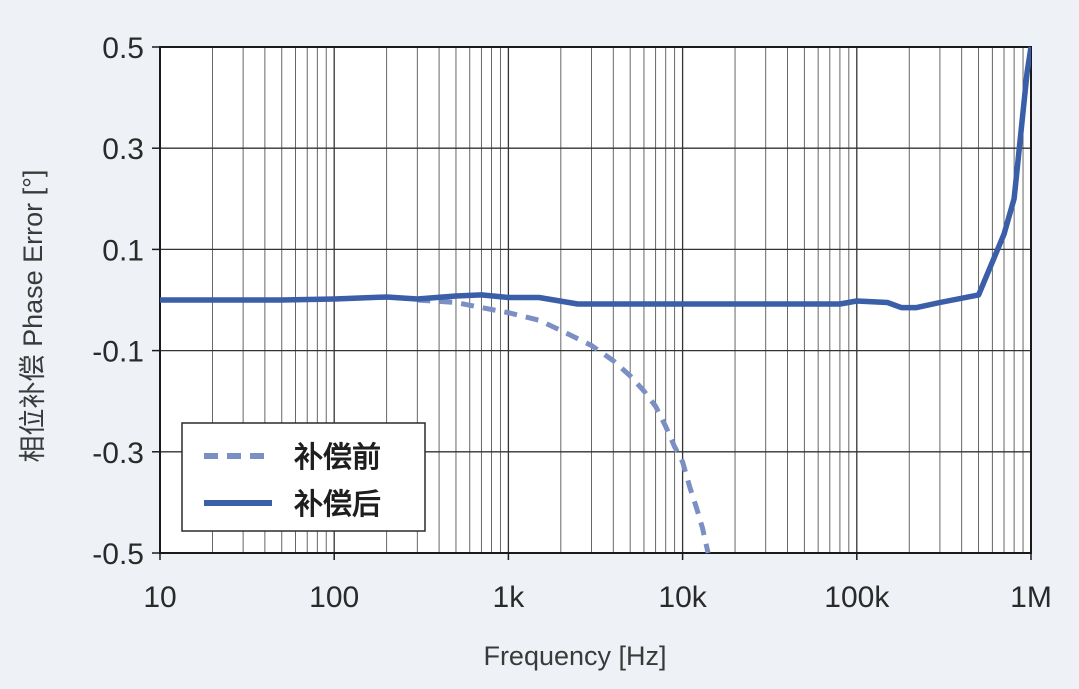  What do you see at coordinates (159, 597) in the screenshot?
I see `x-tick-label: 10` at bounding box center [159, 597].